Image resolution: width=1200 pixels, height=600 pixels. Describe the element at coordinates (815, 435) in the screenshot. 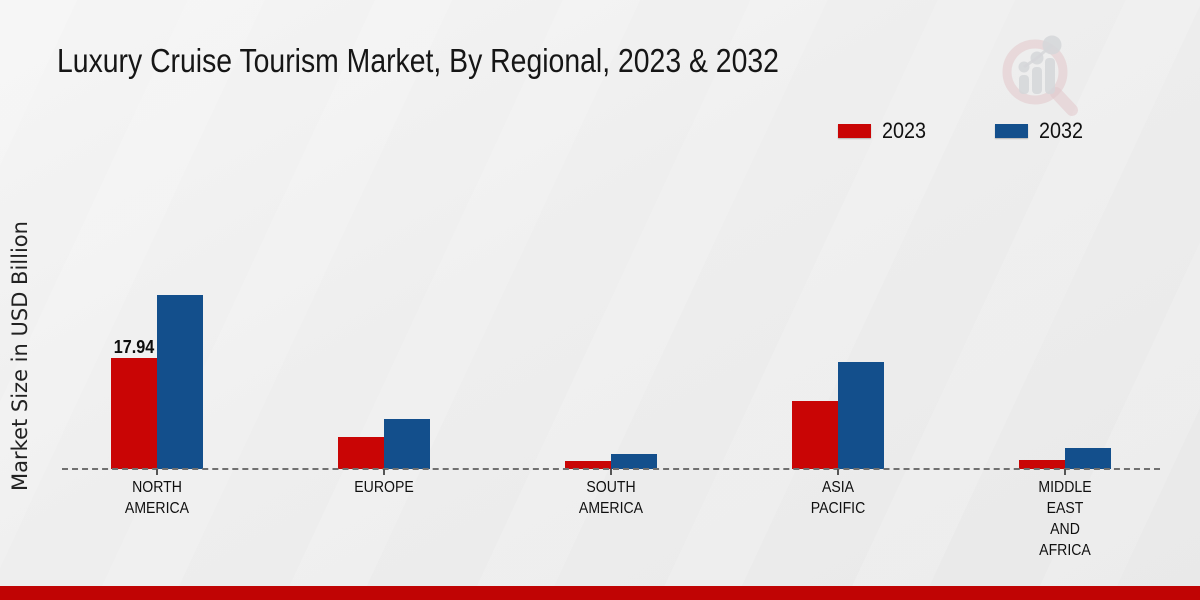

I see `bar-2023-asia-pacific` at that location.